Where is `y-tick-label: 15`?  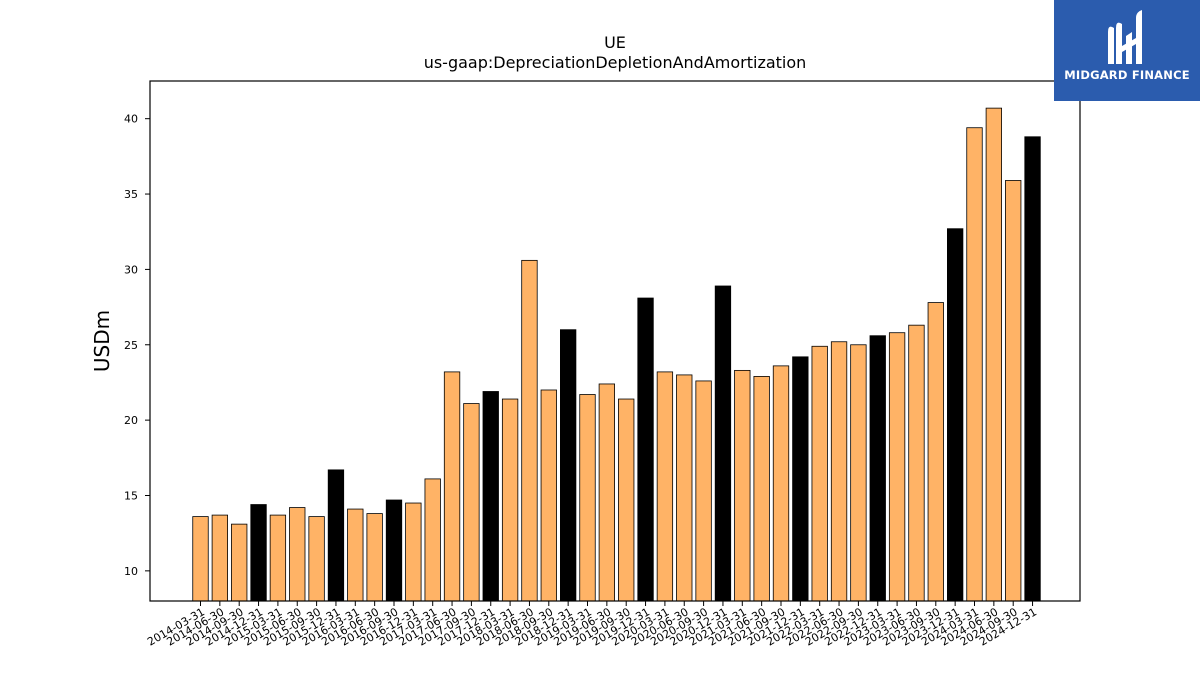
y-tick-label: 15 is located at coordinates (131, 495).